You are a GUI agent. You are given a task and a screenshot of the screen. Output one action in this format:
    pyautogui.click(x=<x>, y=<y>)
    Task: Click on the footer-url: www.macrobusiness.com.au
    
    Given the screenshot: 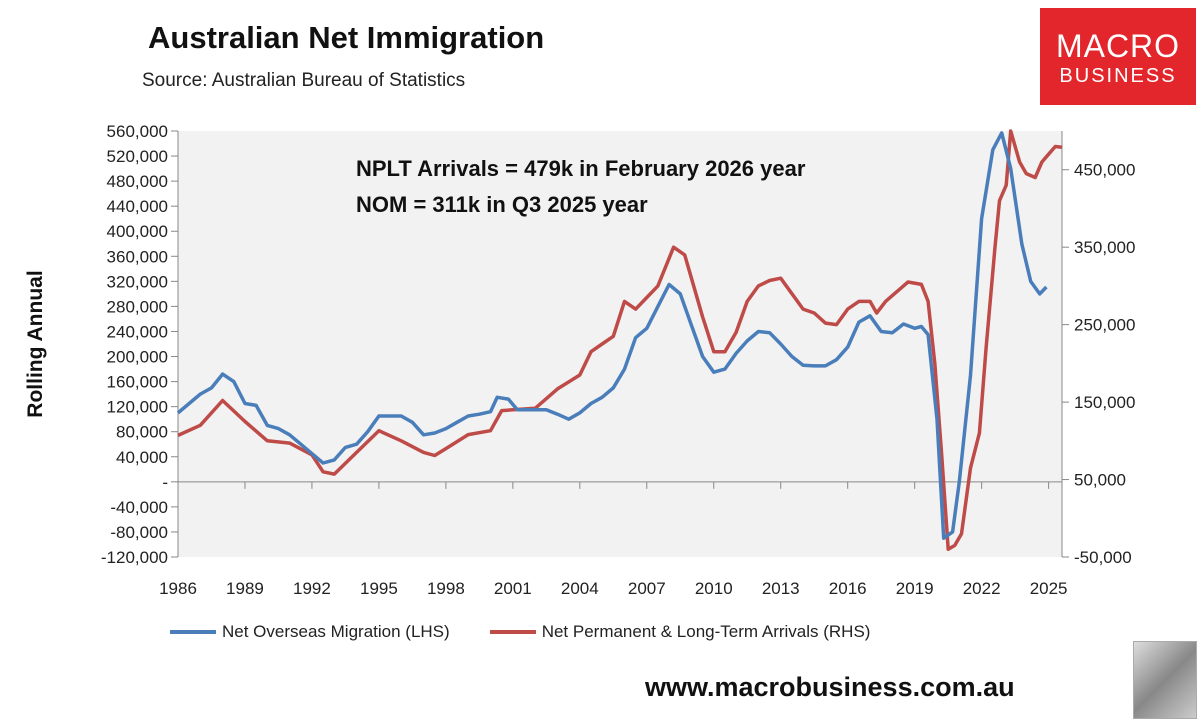 What is the action you would take?
    pyautogui.click(x=830, y=687)
    